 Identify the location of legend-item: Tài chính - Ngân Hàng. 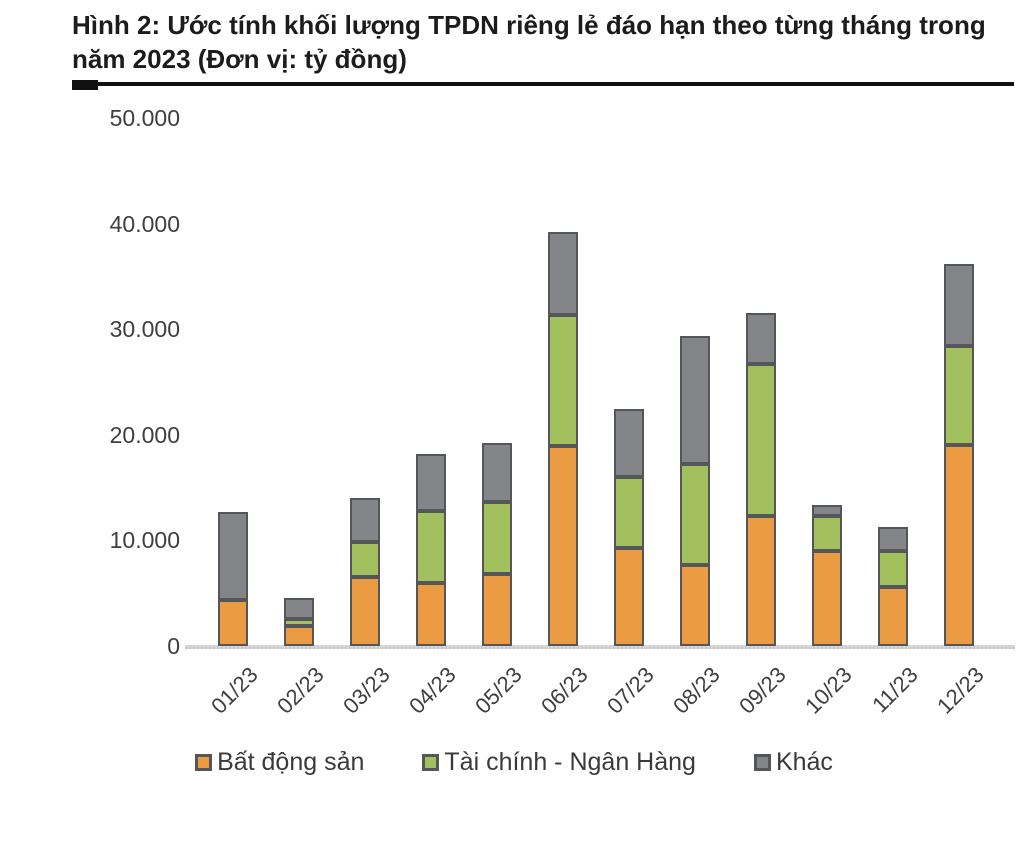
(559, 762).